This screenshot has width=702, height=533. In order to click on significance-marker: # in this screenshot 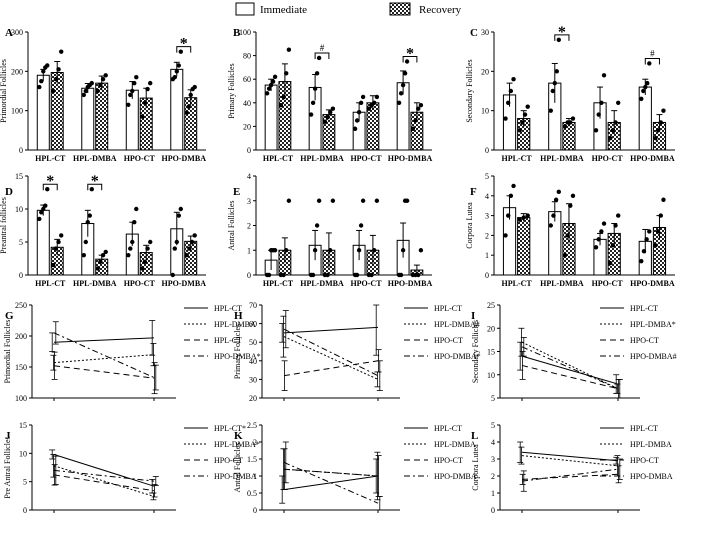, I will do `click(322, 48)`.